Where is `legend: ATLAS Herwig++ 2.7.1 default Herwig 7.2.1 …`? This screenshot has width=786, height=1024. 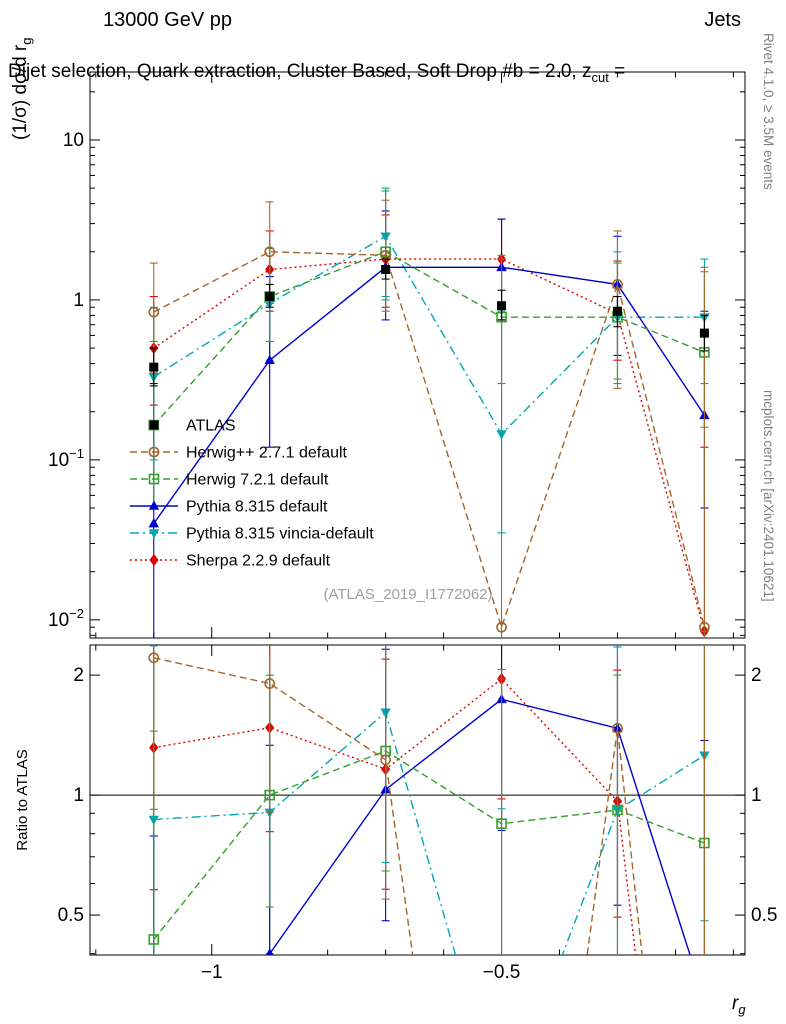
legend: ATLAS Herwig++ 2.7.1 default Herwig 7.2.1 … is located at coordinates (252, 494).